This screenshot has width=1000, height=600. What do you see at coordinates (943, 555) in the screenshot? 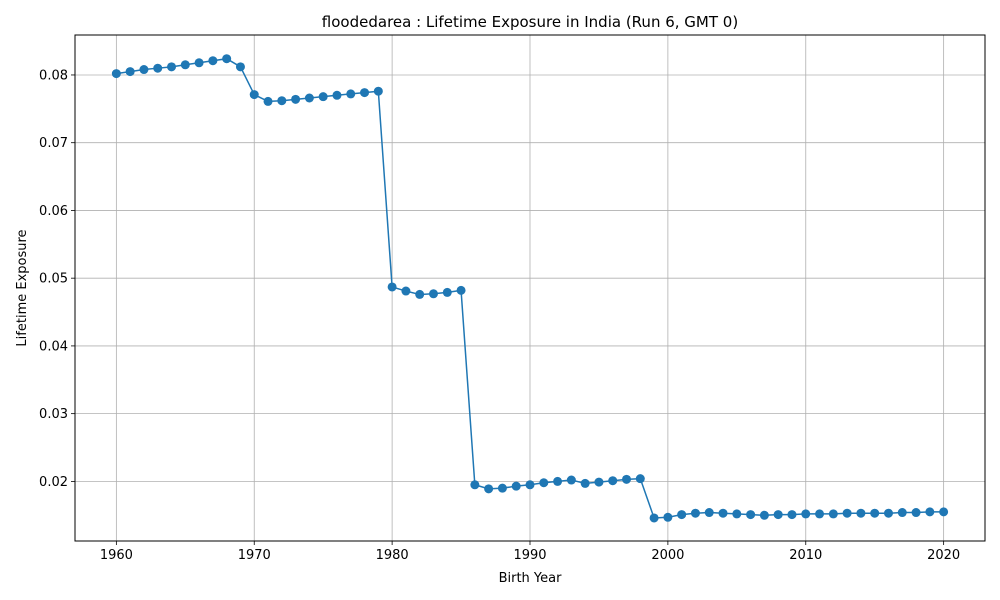
I see `x-tick-label: 2020` at bounding box center [943, 555].